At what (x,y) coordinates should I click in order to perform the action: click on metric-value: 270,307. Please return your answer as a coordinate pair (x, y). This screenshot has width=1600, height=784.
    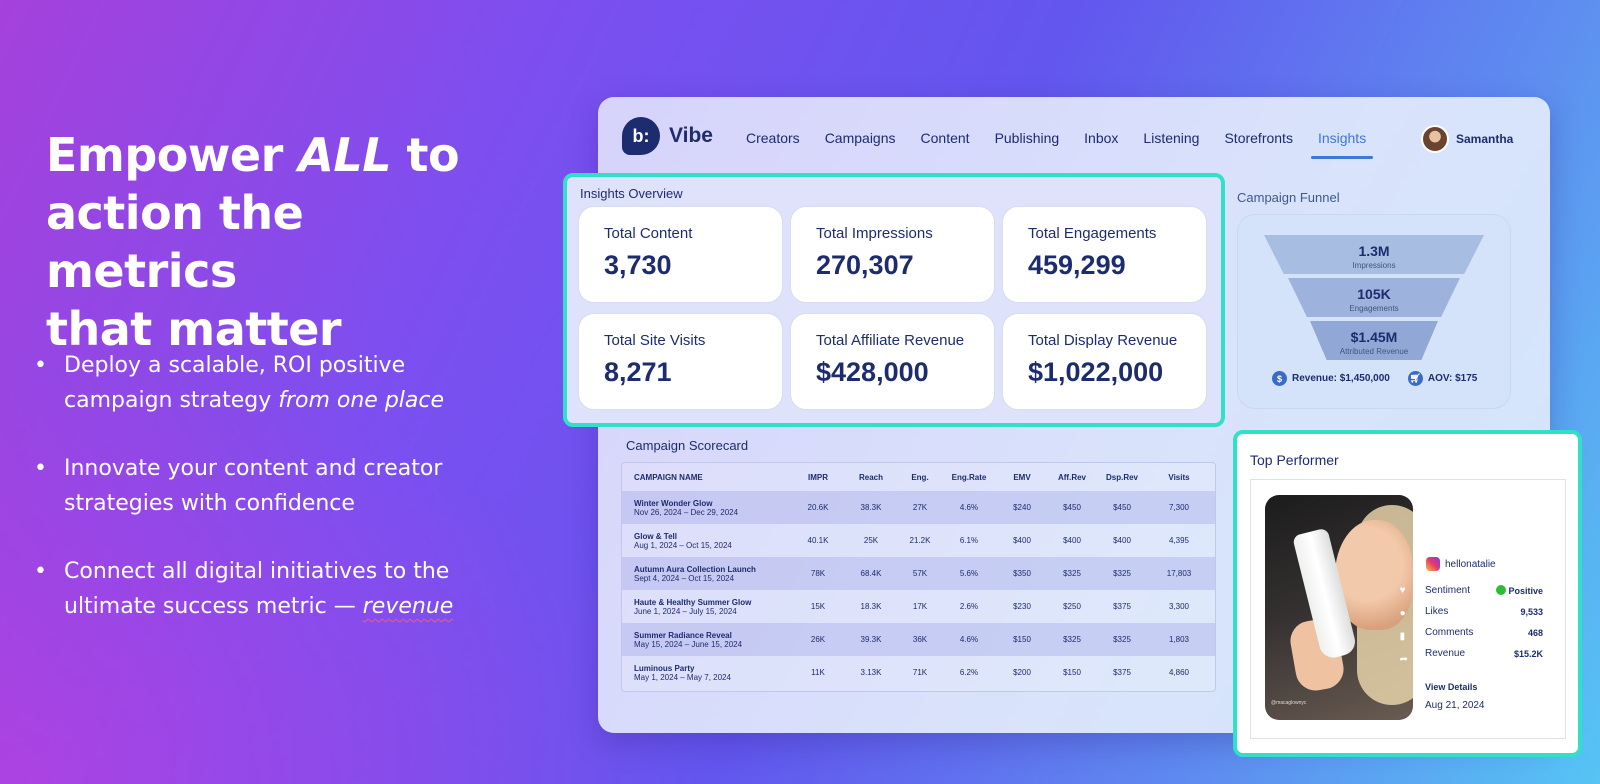
    Looking at the image, I should click on (865, 265).